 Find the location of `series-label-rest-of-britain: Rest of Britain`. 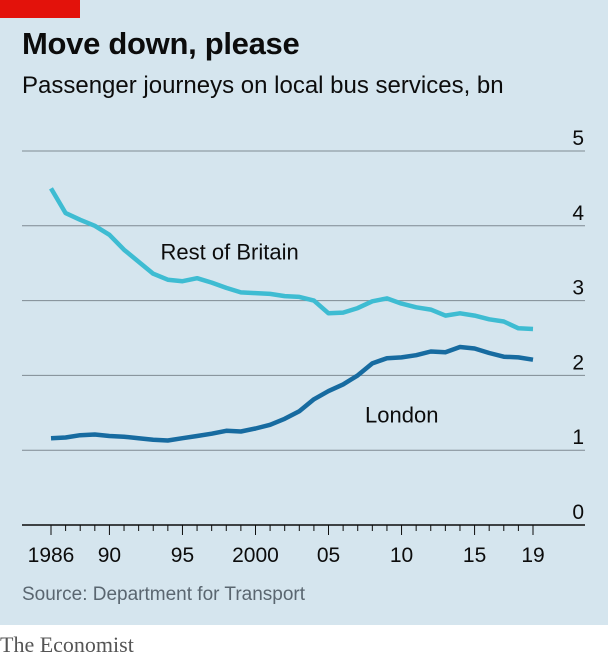

series-label-rest-of-britain: Rest of Britain is located at coordinates (230, 251).